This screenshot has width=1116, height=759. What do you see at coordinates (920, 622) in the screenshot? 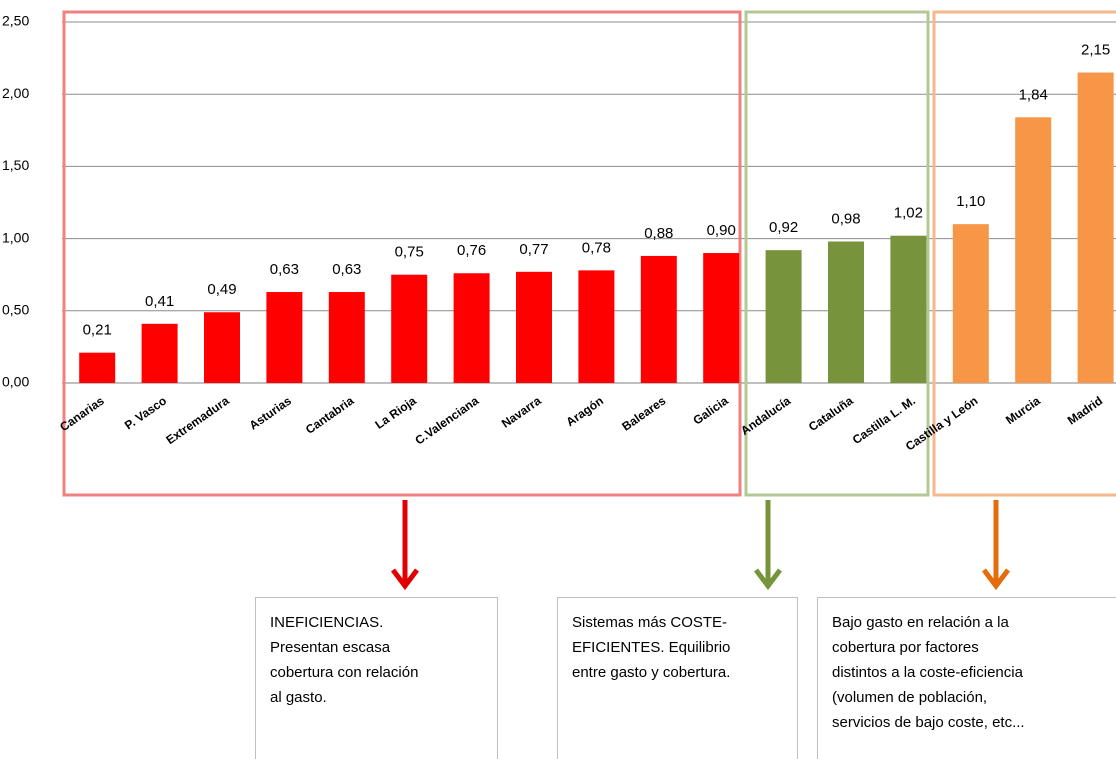
I see `annotation-line: Bajo gasto en relación a la` at bounding box center [920, 622].